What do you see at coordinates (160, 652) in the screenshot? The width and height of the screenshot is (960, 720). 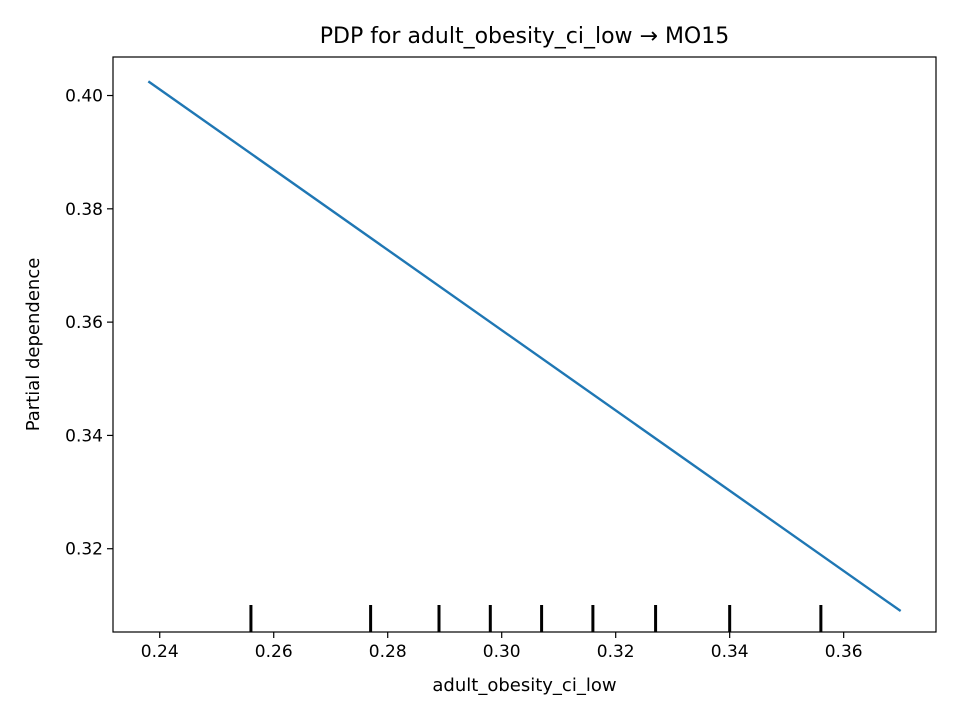 I see `x-tick-label: 0.24` at bounding box center [160, 652].